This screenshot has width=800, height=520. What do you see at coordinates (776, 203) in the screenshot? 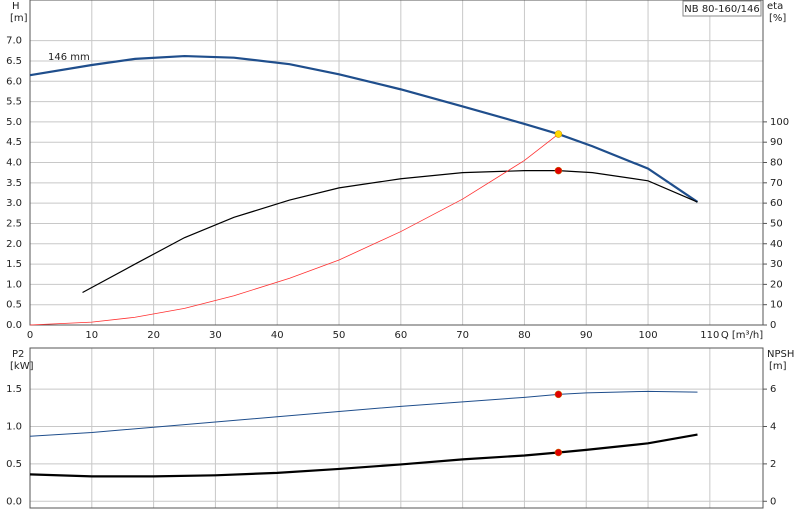
I see `y2-tick-label: 60` at bounding box center [776, 203].